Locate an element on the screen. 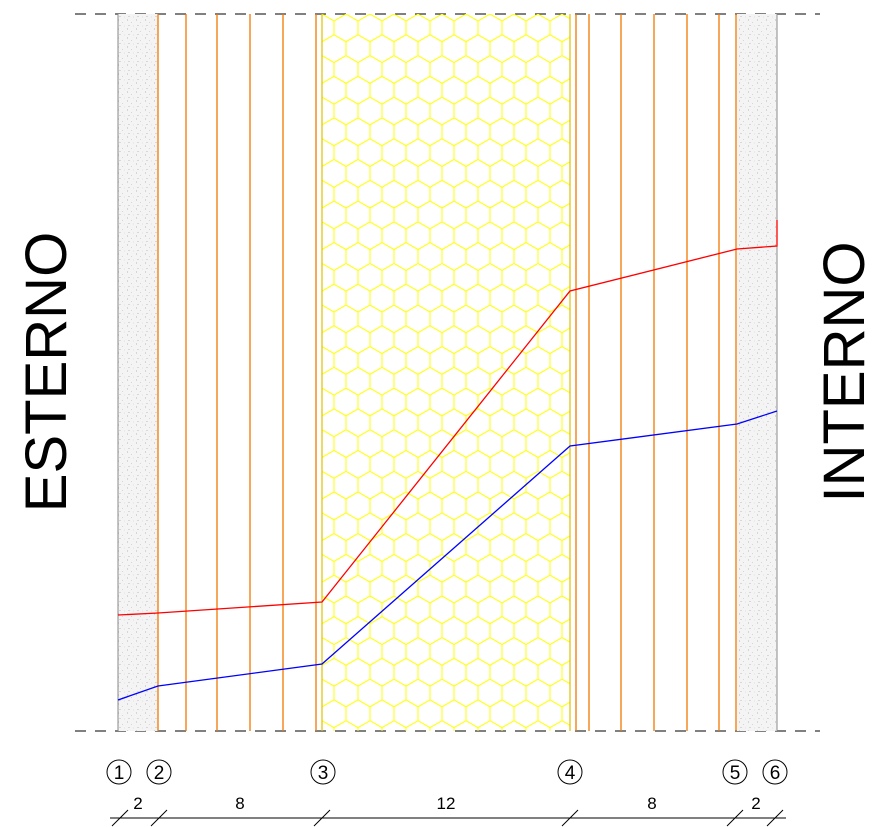  node-label-3: 3 is located at coordinates (323, 773).